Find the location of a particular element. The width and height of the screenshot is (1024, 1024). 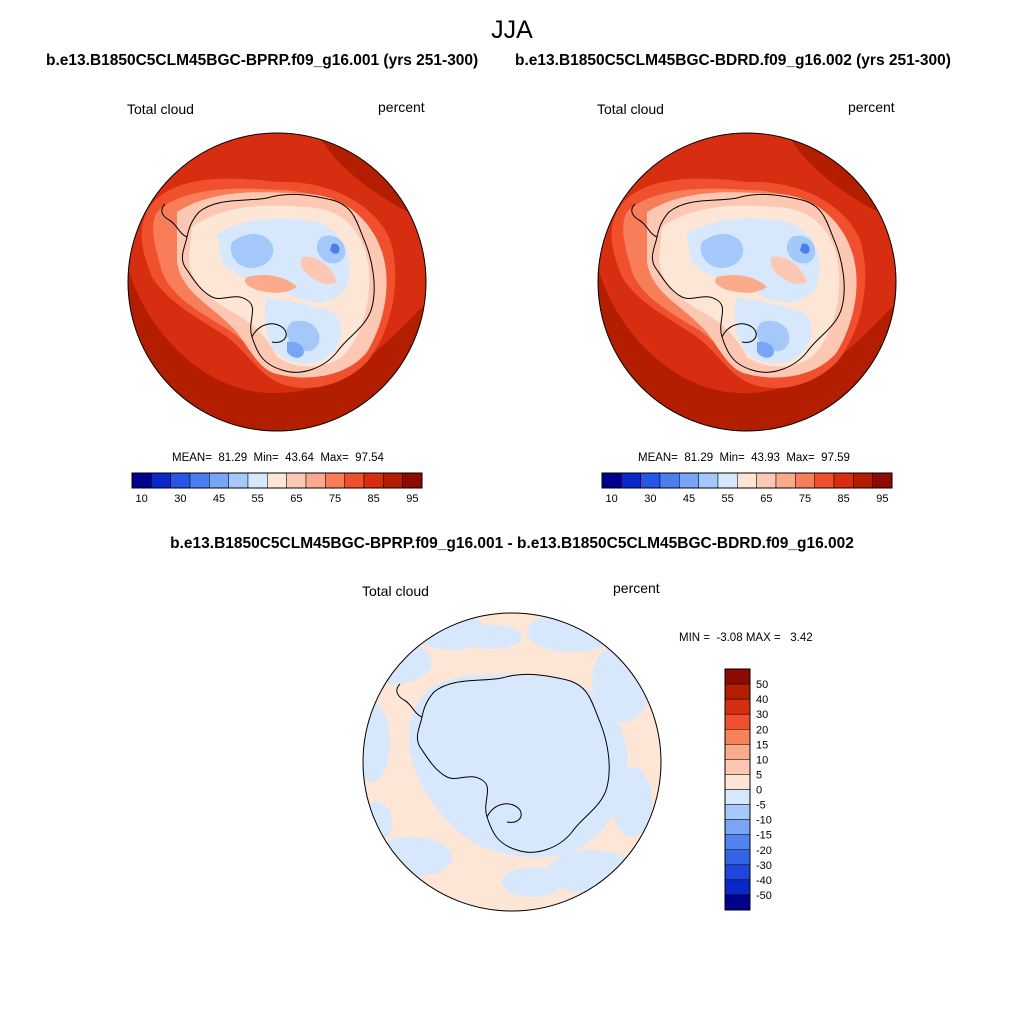

diff-colorbar-tick-4: 15 is located at coordinates (762, 745).